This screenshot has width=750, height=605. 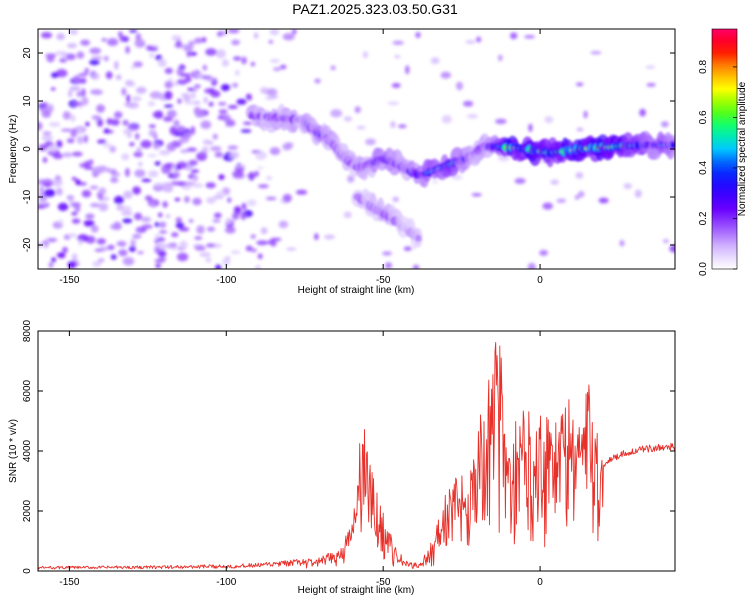 What do you see at coordinates (27, 571) in the screenshot?
I see `snr-y-tick-label: 0` at bounding box center [27, 571].